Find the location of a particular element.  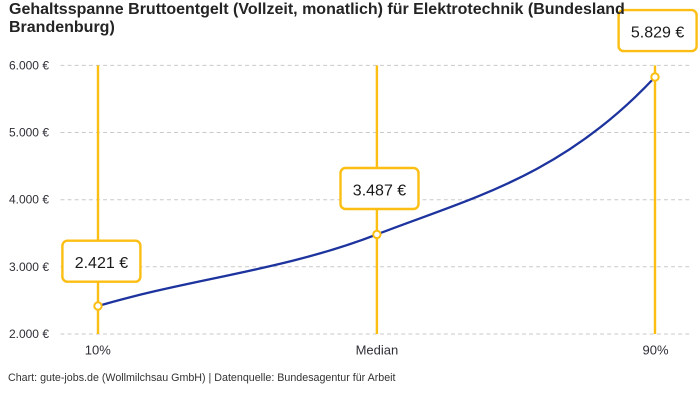

svg-text: 2.421 € is located at coordinates (101, 263).